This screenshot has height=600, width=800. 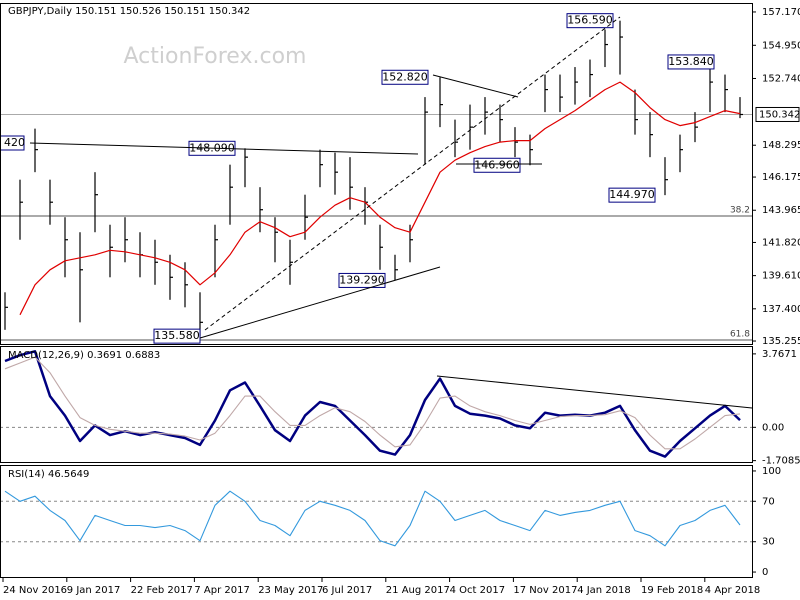 I want to click on y-tick-label: 100, so click(x=771, y=471).